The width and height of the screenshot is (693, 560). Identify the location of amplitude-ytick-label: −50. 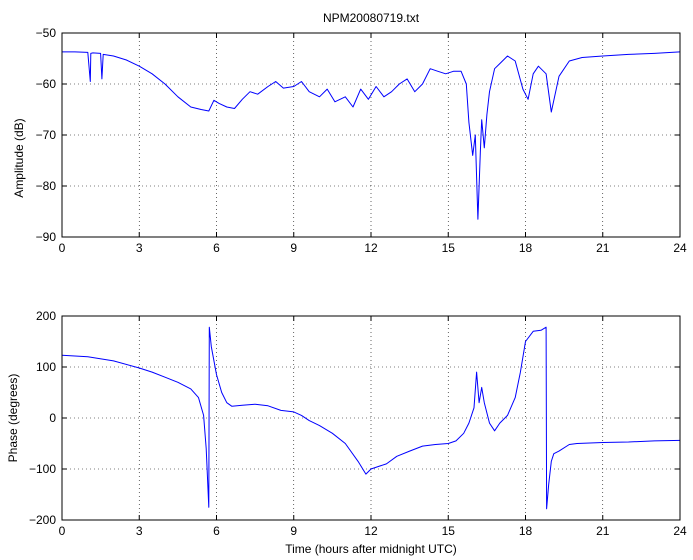
(46, 33).